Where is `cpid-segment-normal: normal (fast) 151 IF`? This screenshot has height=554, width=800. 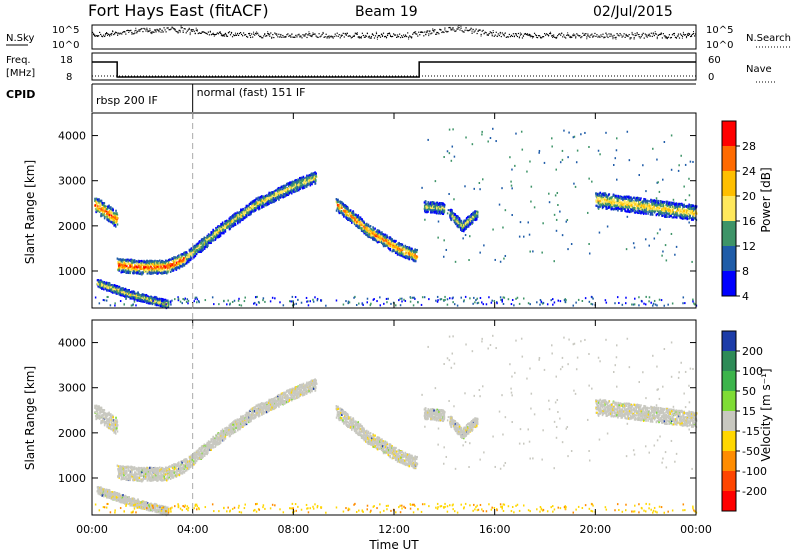
cpid-segment-normal: normal (fast) 151 IF is located at coordinates (251, 92).